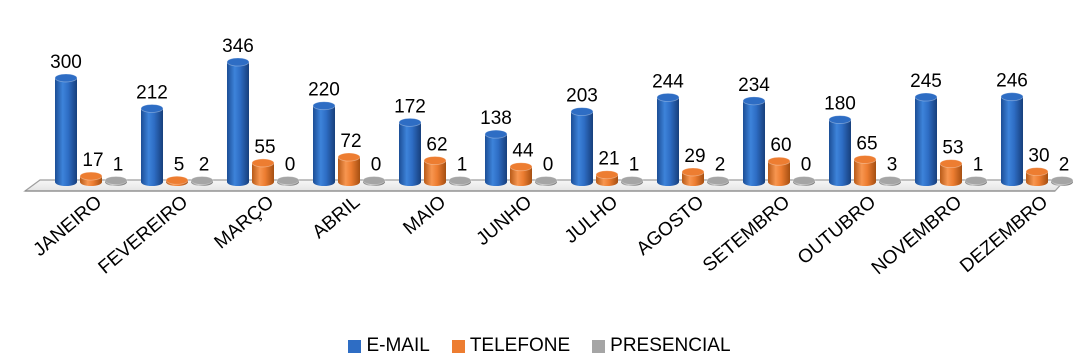 The height and width of the screenshot is (361, 1079). Describe the element at coordinates (520, 345) in the screenshot. I see `legend-label-telefone: TELEFONE` at that location.